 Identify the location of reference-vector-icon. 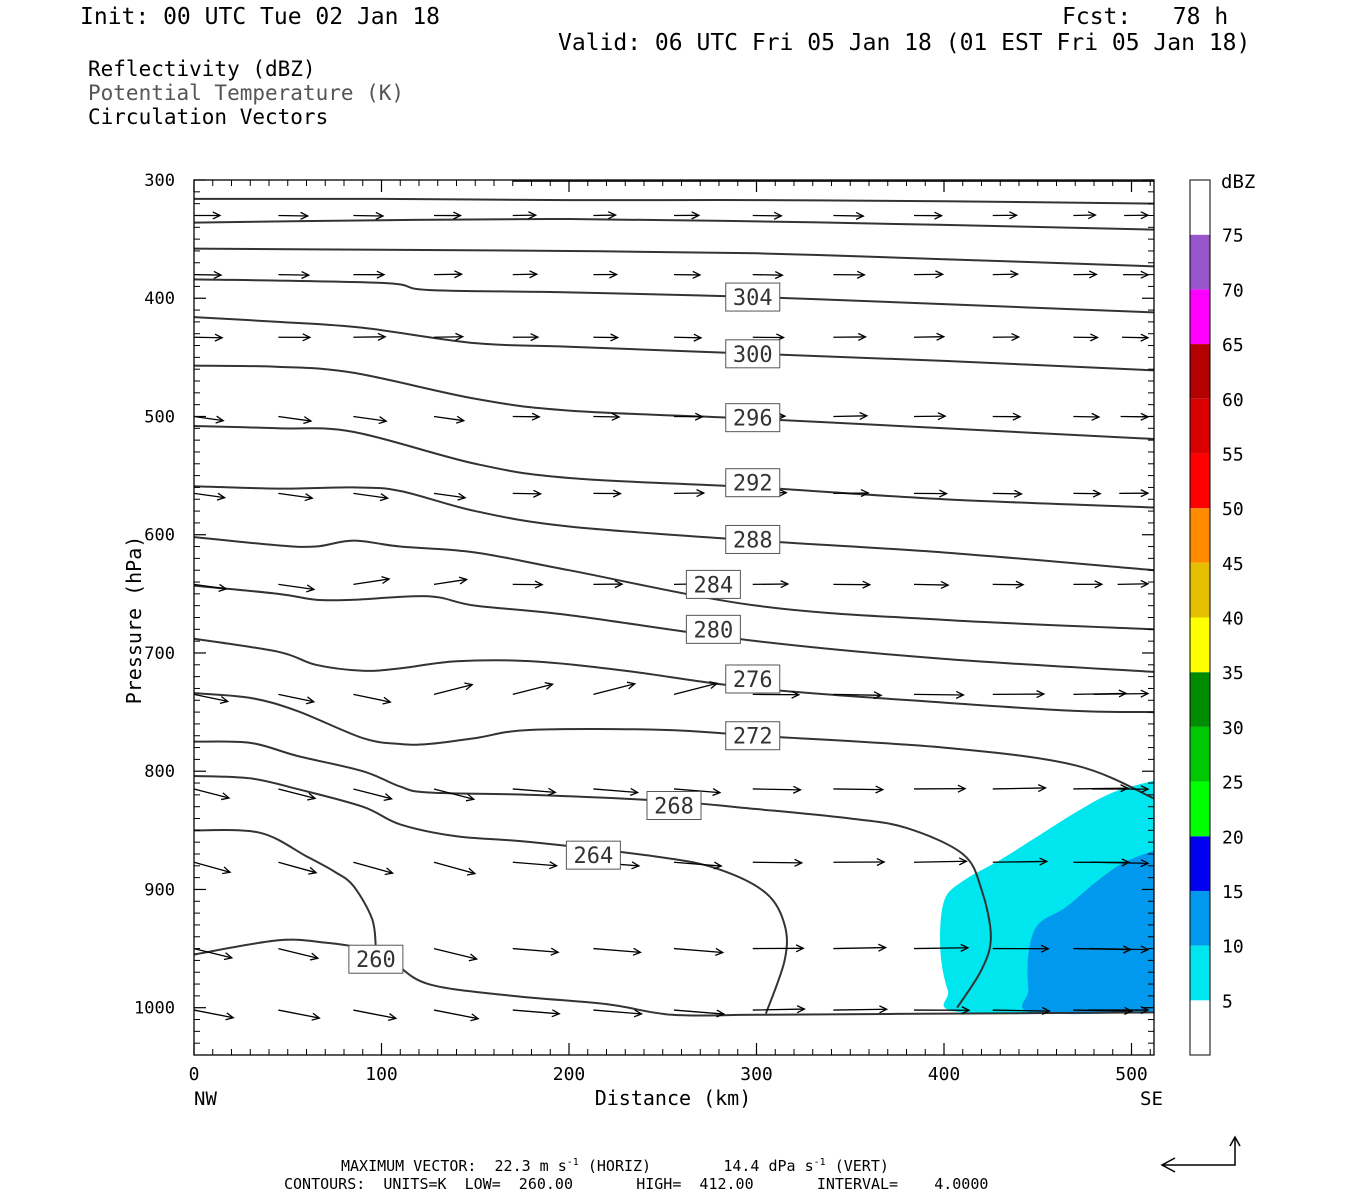
(1200, 1154).